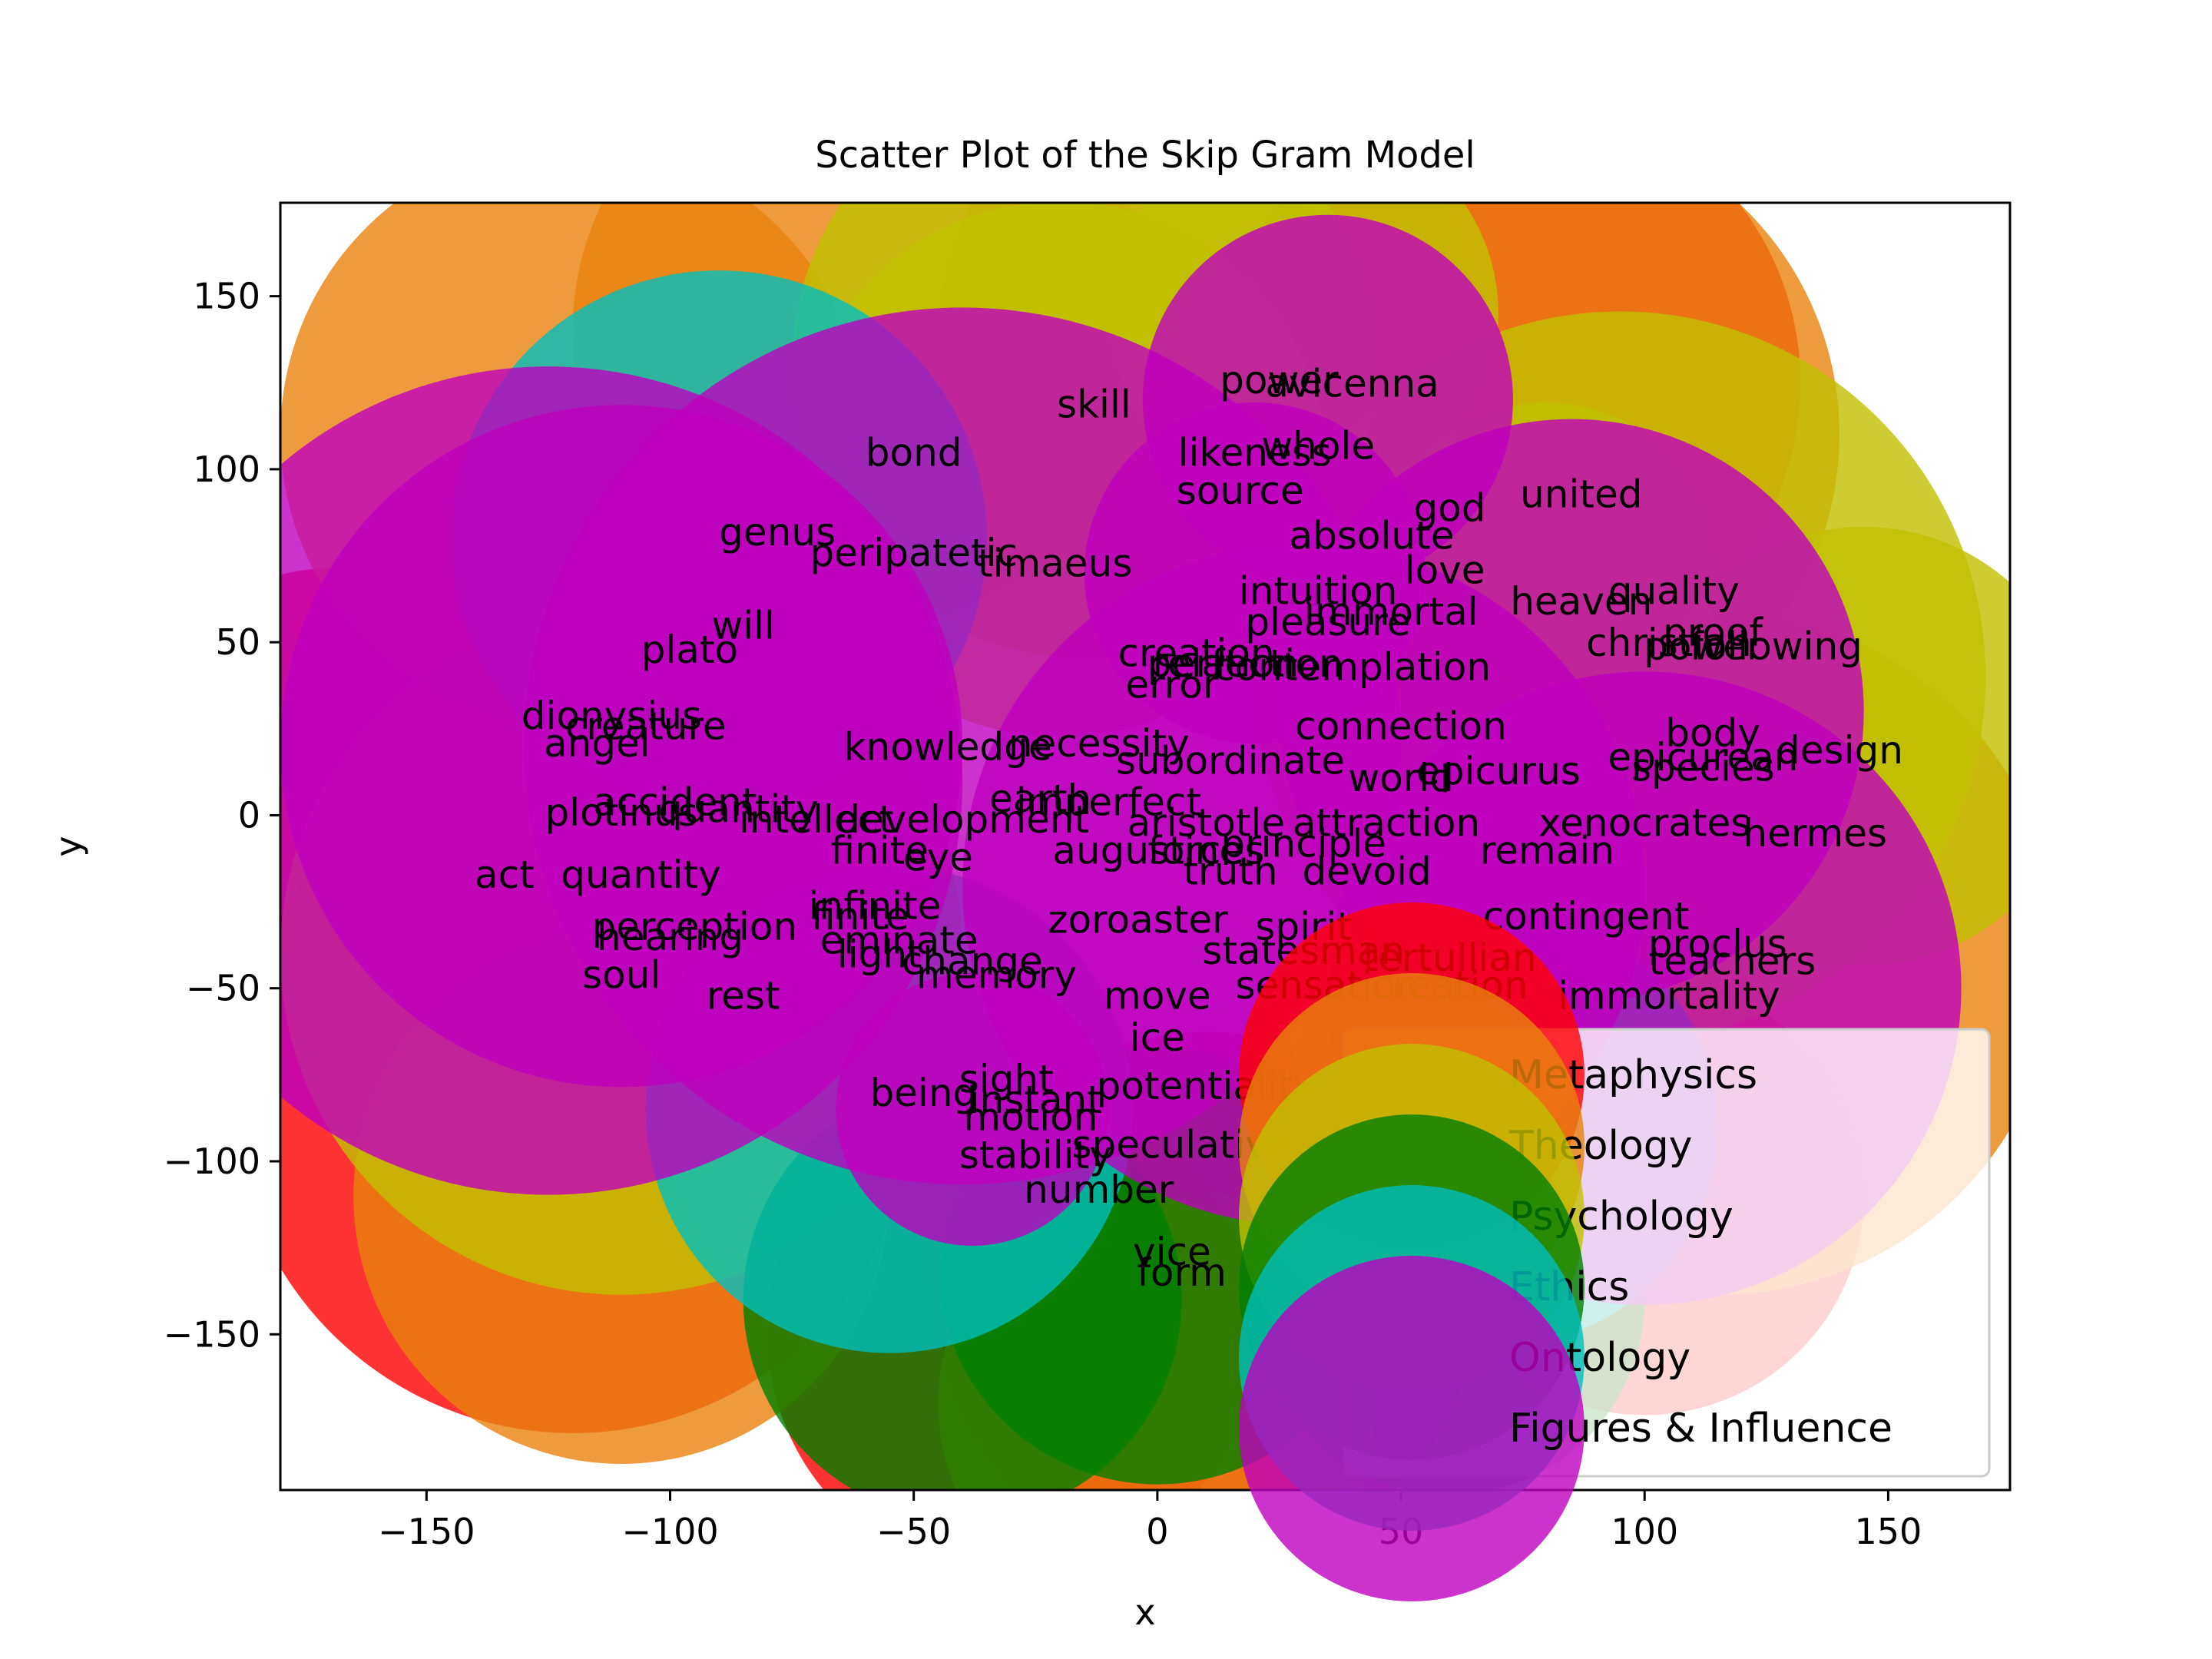 The height and width of the screenshot is (1659, 2212). I want to click on word-label: rest, so click(744, 996).